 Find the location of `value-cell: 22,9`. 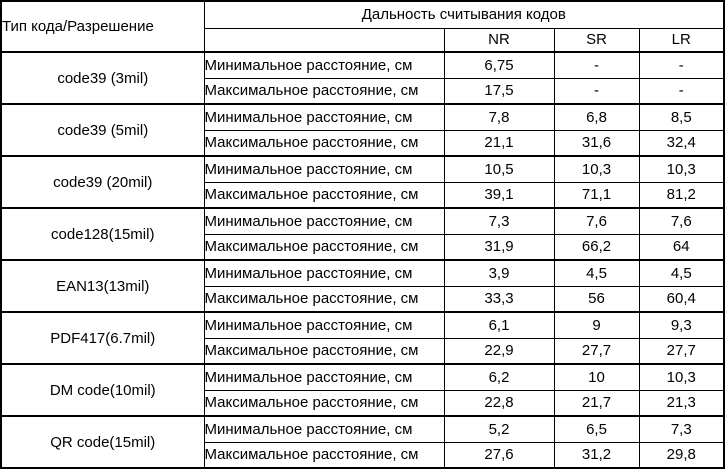

value-cell: 22,9 is located at coordinates (499, 351).